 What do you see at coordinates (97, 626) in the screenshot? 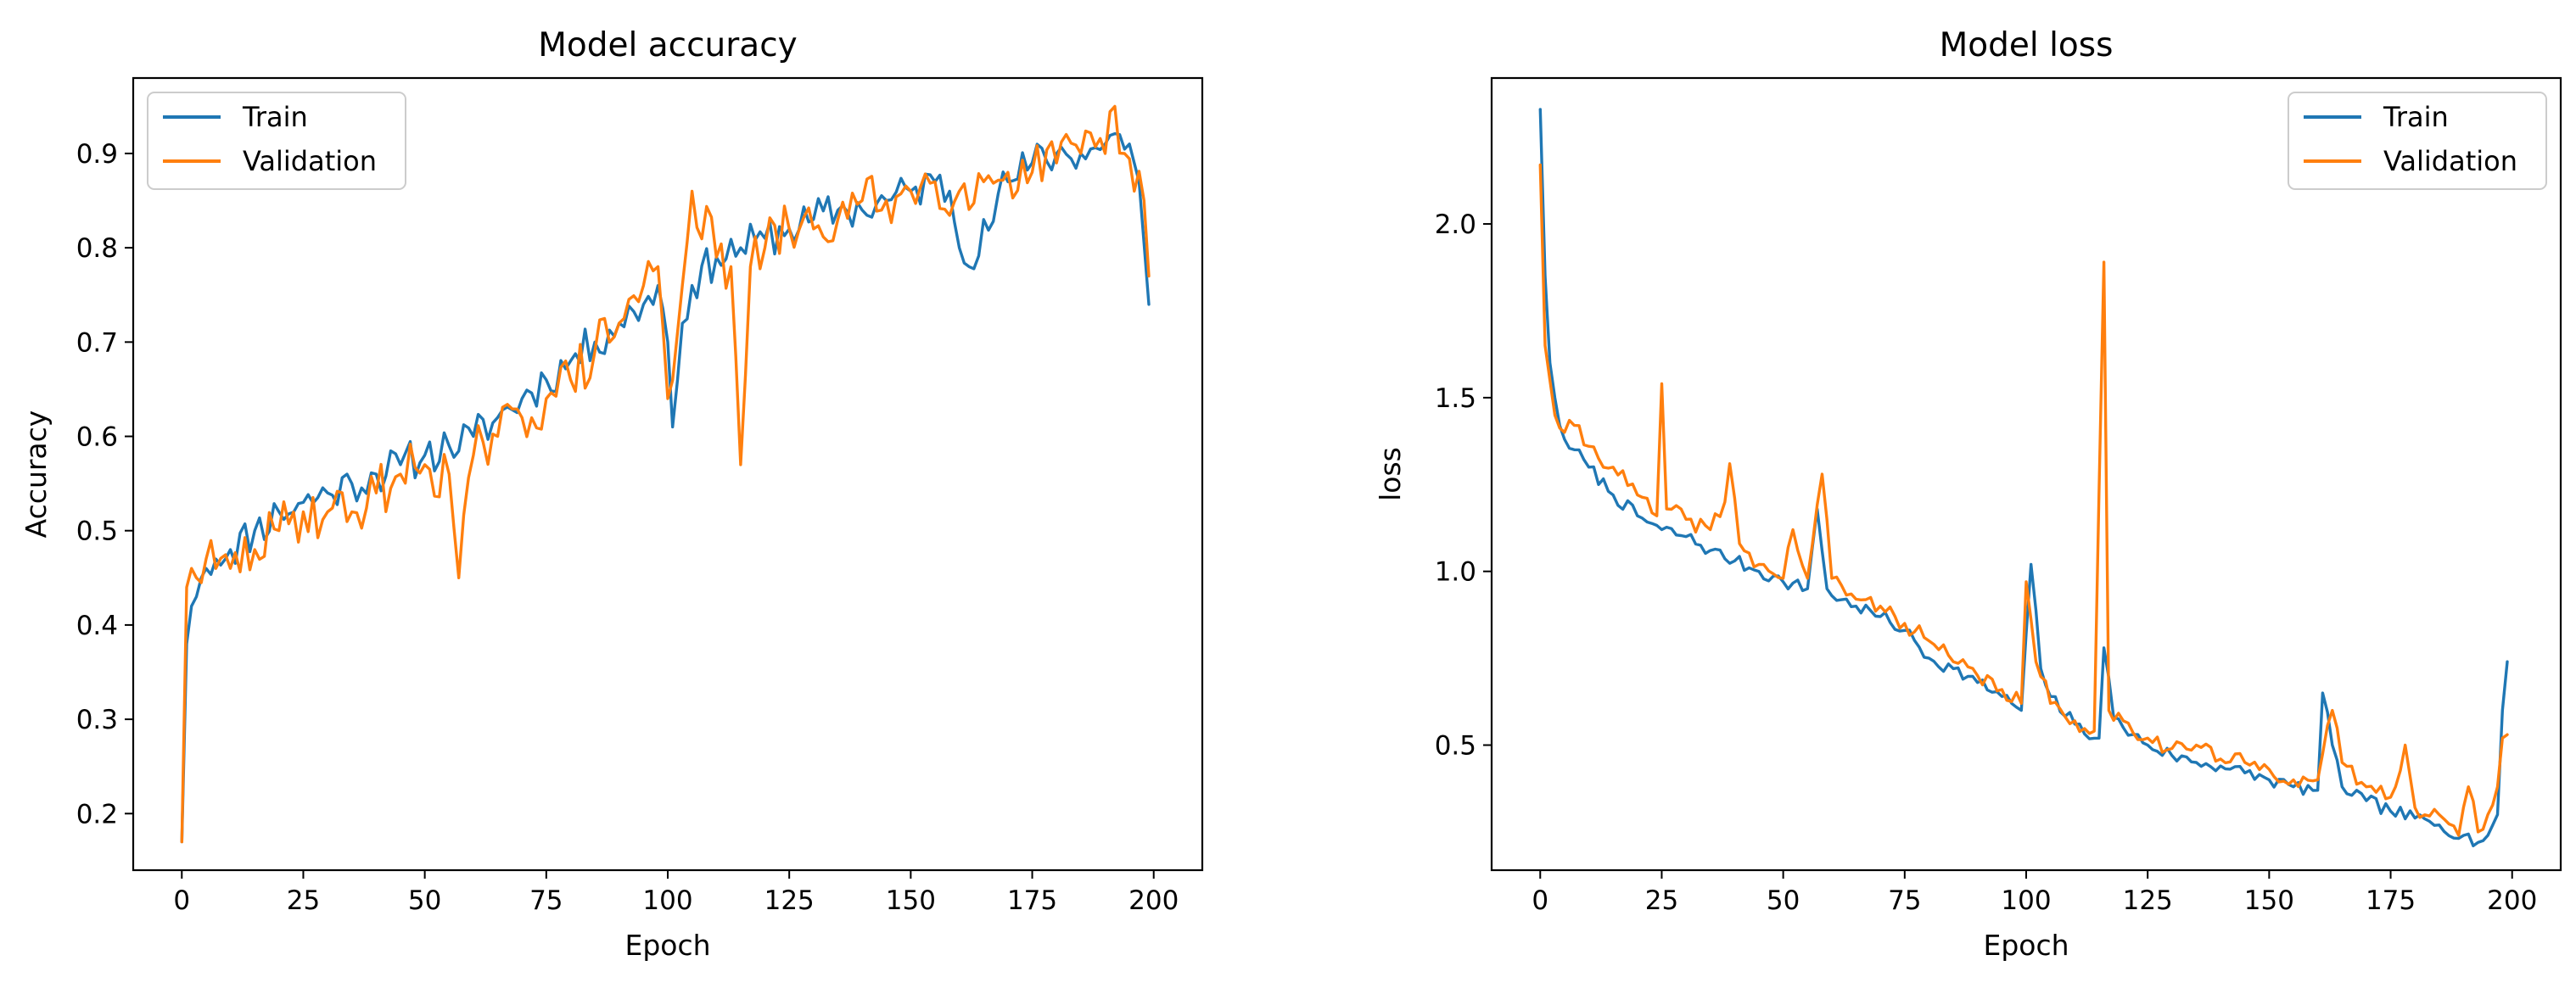
I see `y-tick-label: 0.4` at bounding box center [97, 626].